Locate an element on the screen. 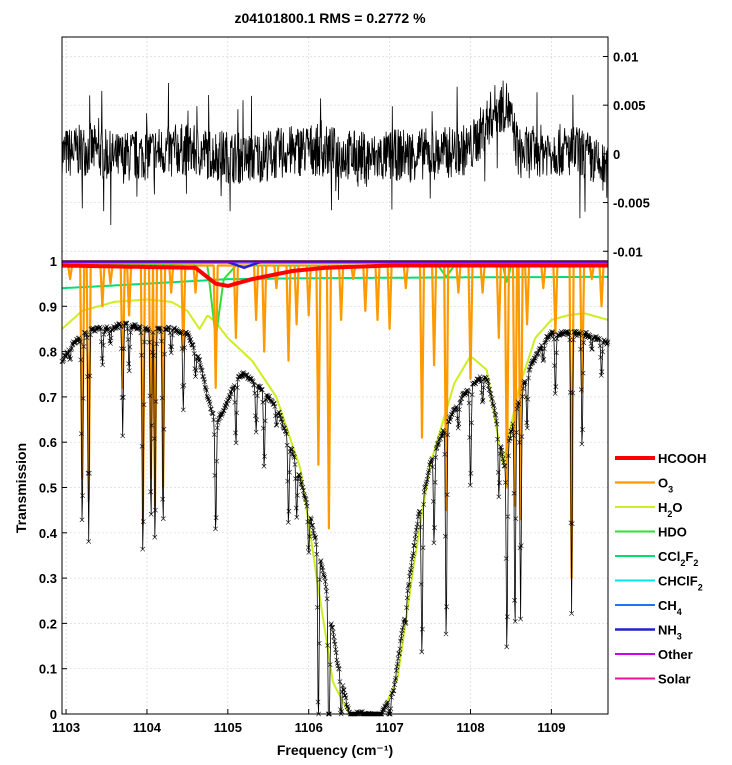  residual-title: z04101800.1 RMS = 0.2772 % is located at coordinates (330, 18).